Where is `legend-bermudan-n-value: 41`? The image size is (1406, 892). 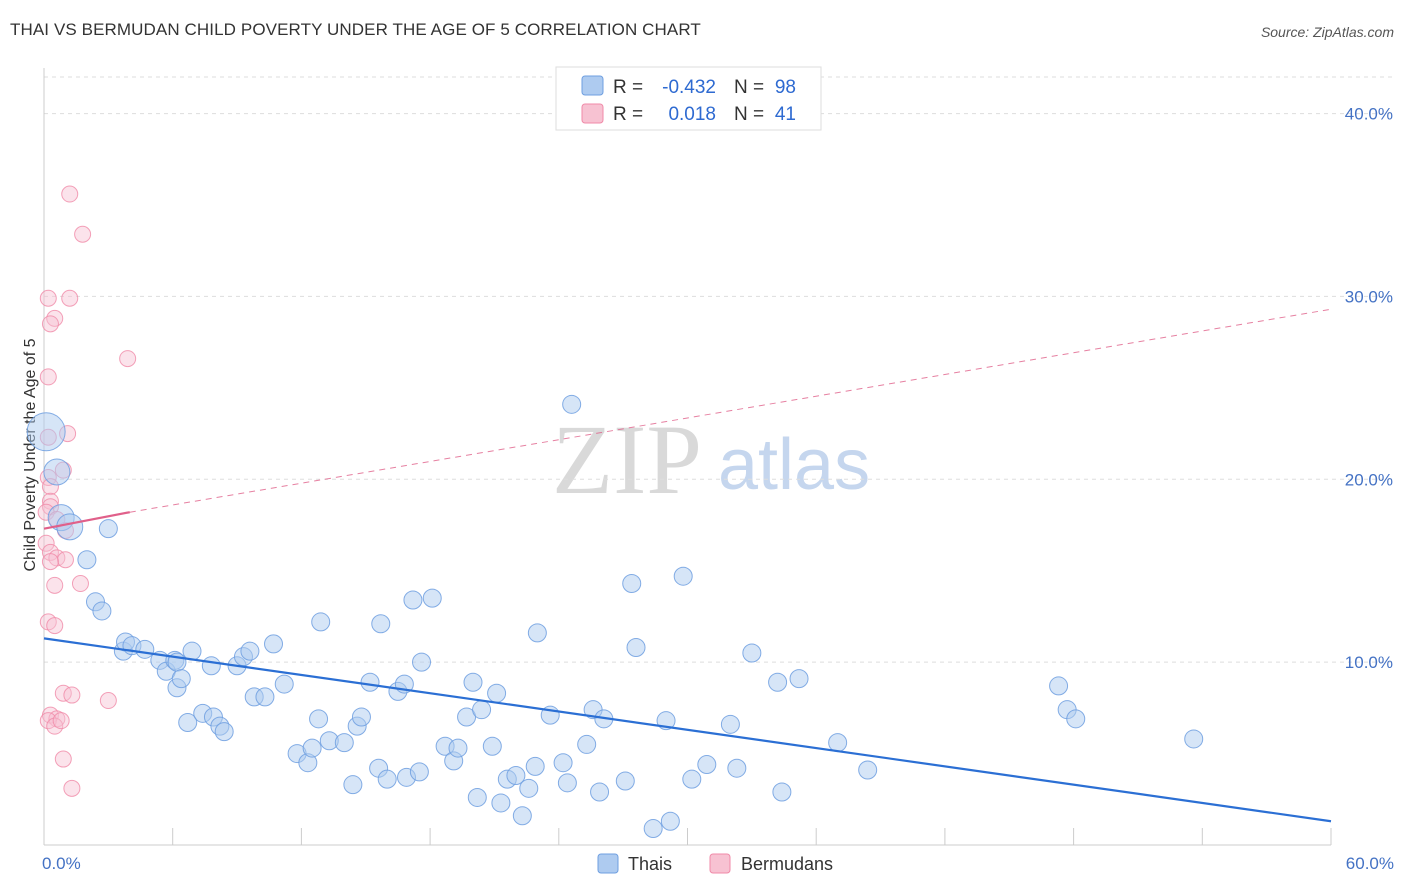 legend-bermudan-n-value: 41 is located at coordinates (785, 114).